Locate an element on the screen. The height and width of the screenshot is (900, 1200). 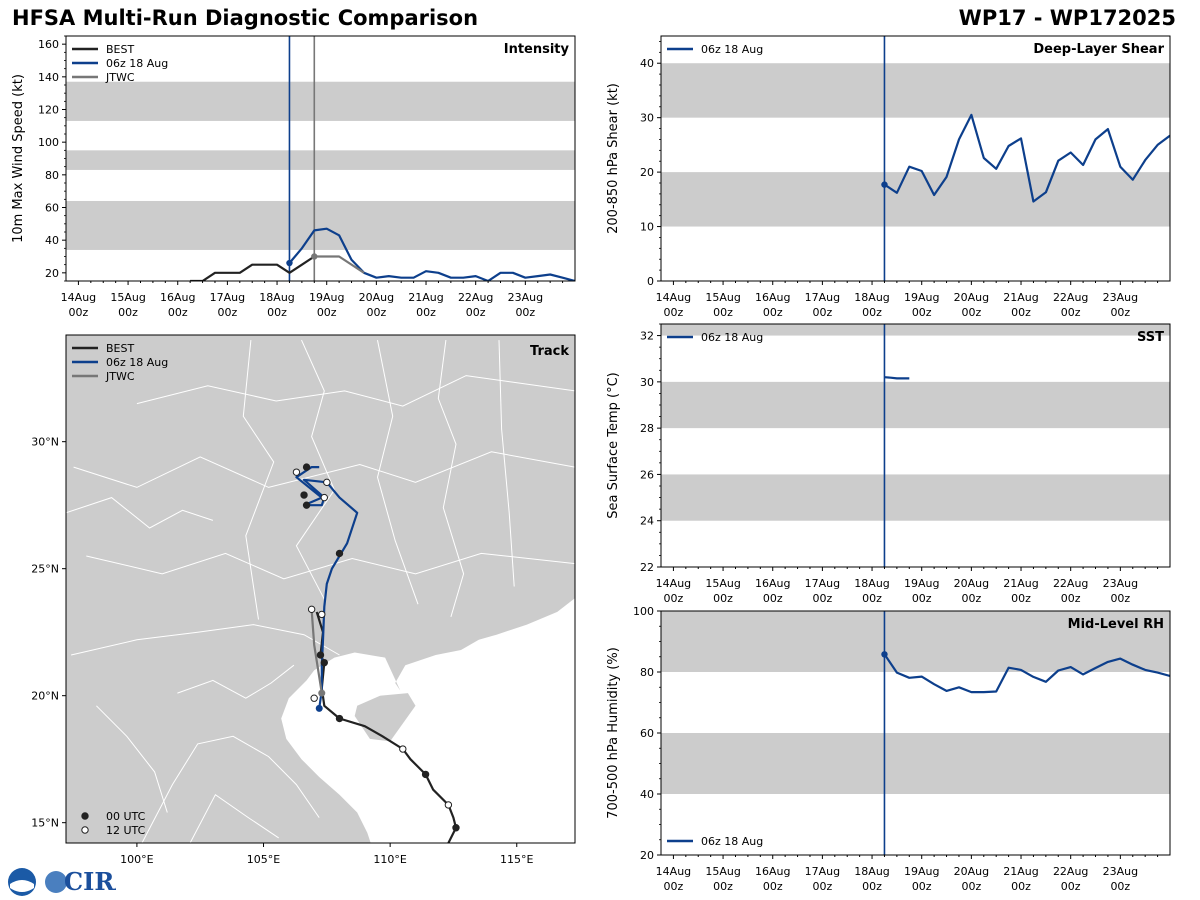
track-ytick-label: 25°N is located at coordinates (45, 569).